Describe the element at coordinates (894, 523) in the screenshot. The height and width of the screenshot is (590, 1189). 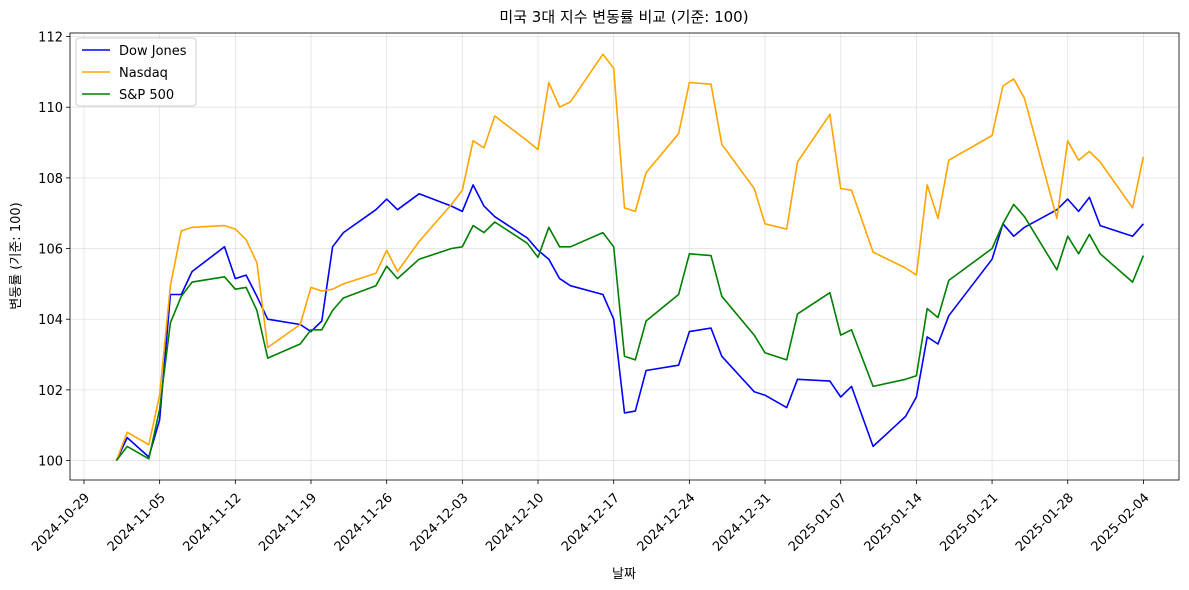
I see `x-tick-label: 2025-01-14` at that location.